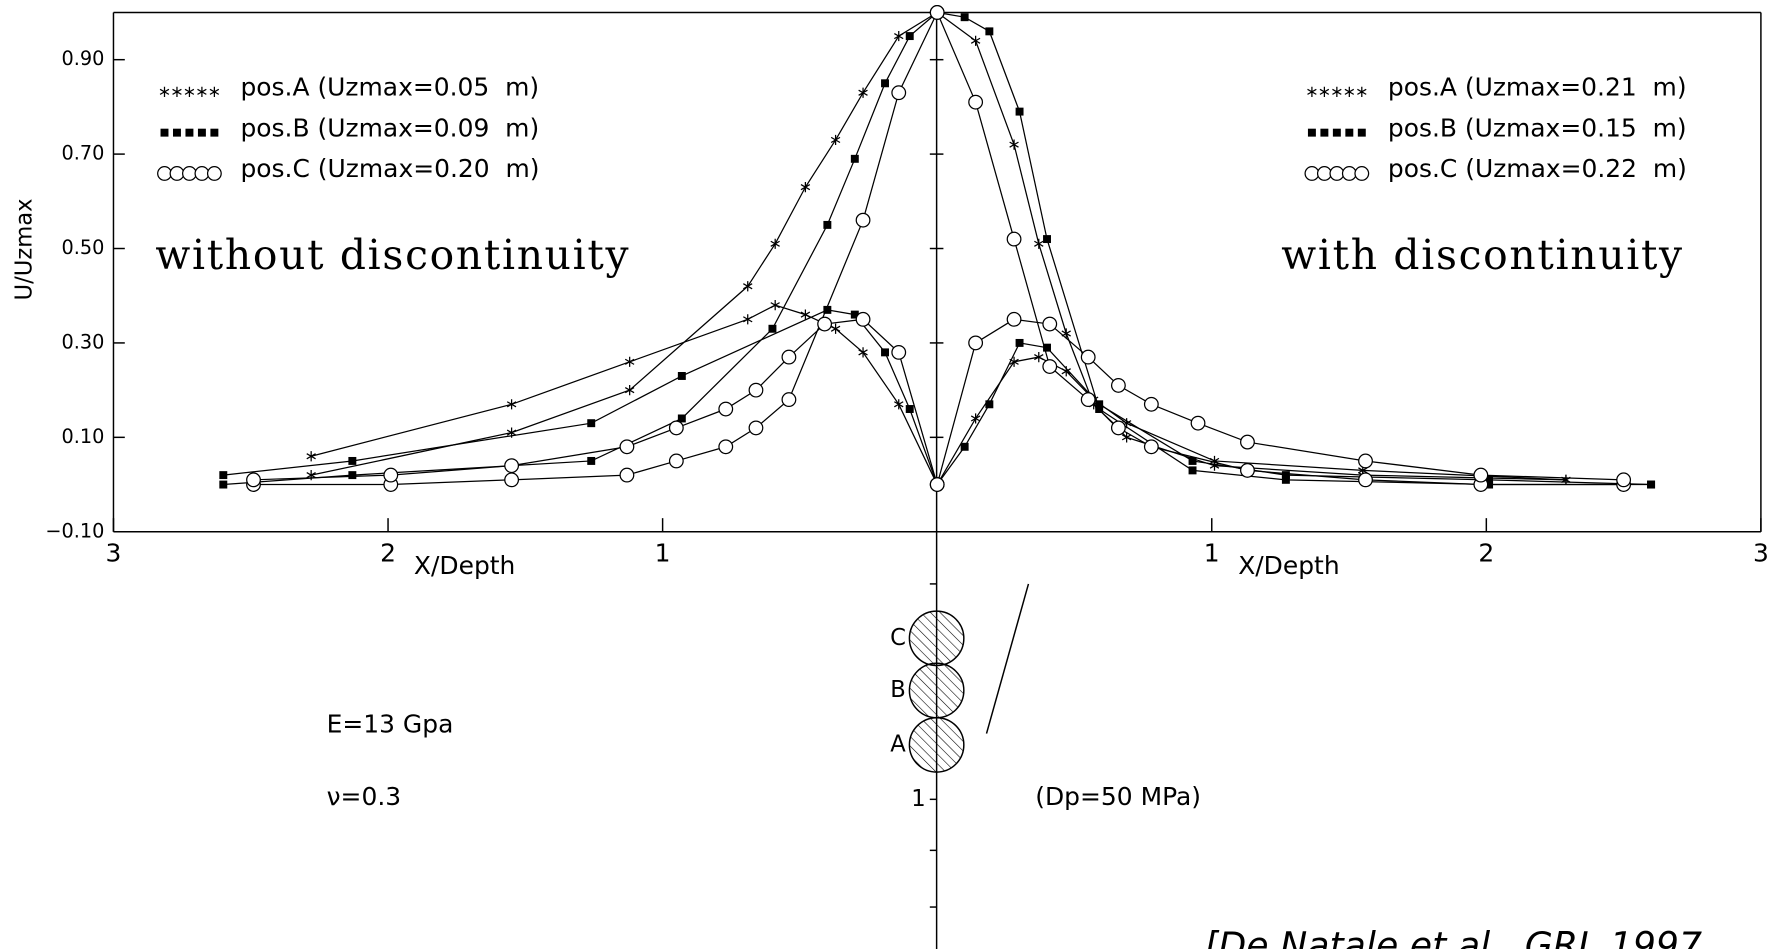  Describe the element at coordinates (1007, 658) in the screenshot. I see `fault-line` at that location.